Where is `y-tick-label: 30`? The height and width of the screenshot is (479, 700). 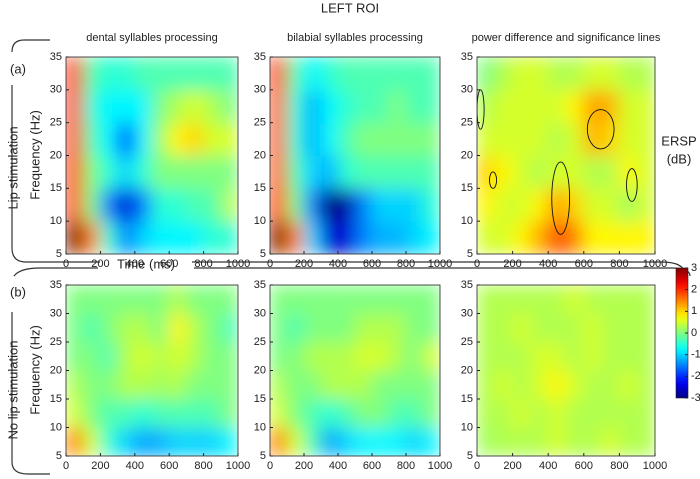
y-tick-label: 30 is located at coordinates (260, 313).